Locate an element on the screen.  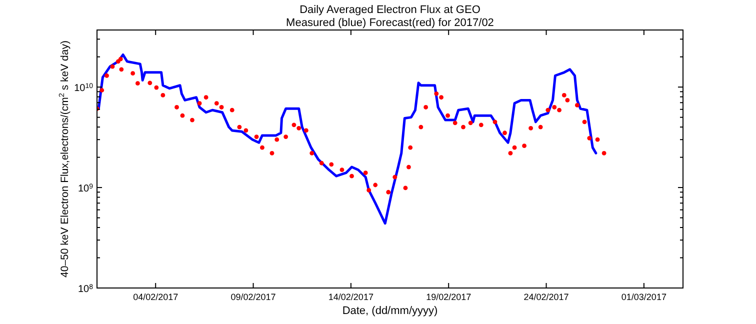
y-tick-label: 10$^{10}$ is located at coordinates (84, 88).